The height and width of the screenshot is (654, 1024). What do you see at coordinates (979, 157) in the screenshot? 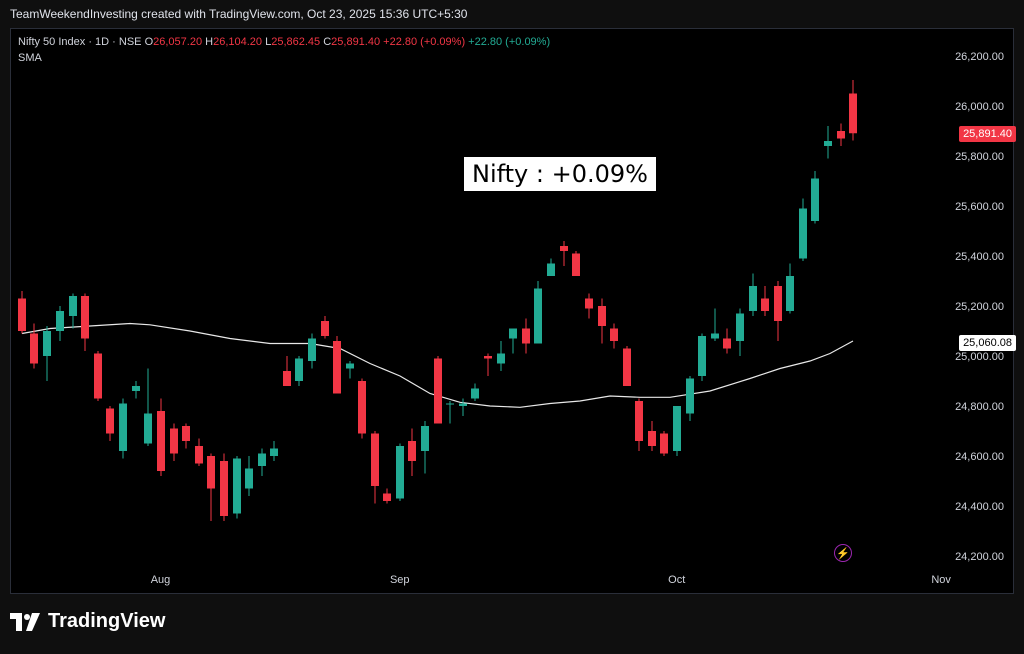
I see `y-tick-label: 25,800.00` at bounding box center [979, 157].